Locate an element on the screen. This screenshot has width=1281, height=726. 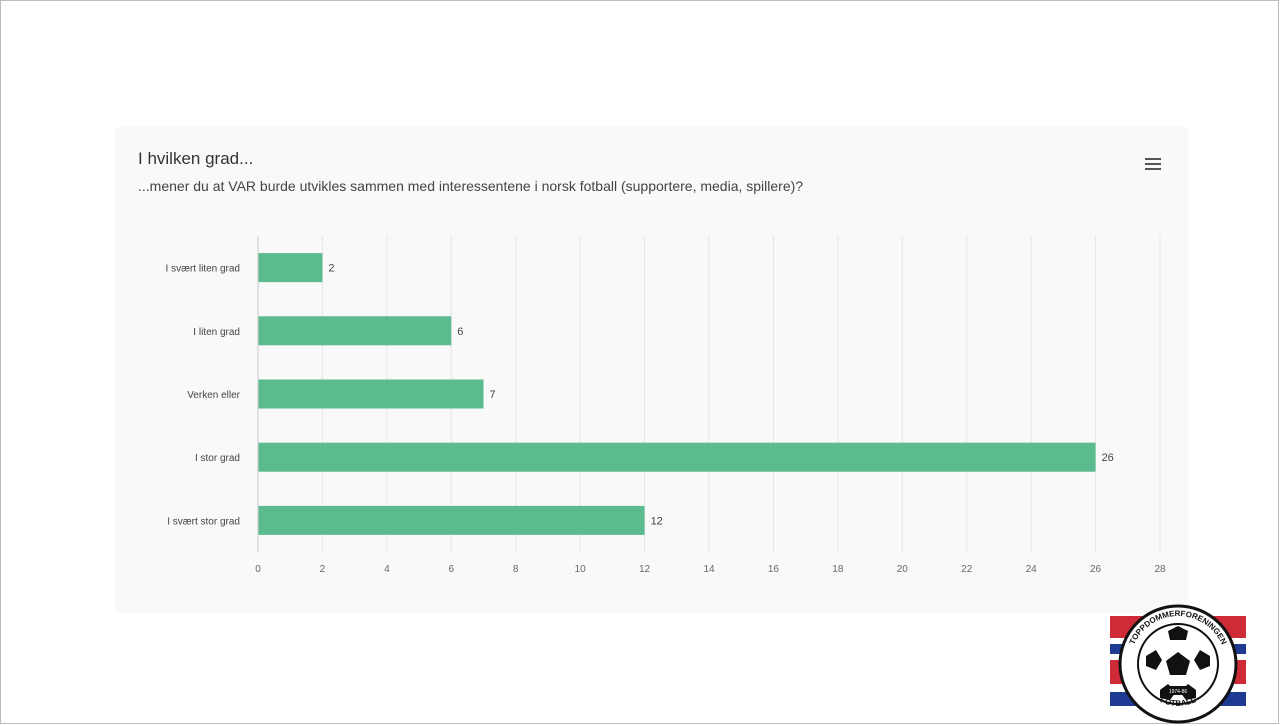
referee-association-logo: 1974-86 TOPPDOMMERFORENINGEN FOTBALL is located at coordinates (1178, 664).